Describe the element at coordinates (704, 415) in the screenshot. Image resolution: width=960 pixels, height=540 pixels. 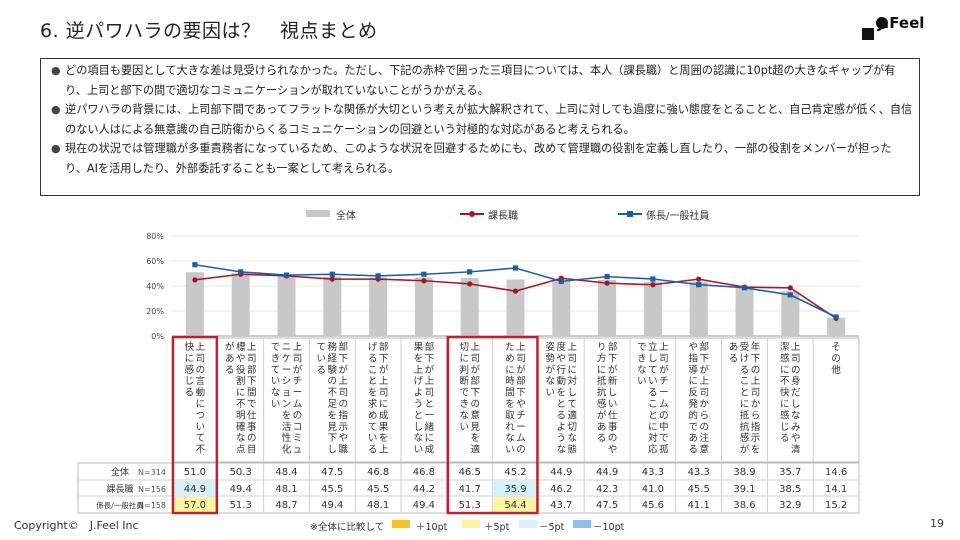
I see `category-label-char: ら` at that location.